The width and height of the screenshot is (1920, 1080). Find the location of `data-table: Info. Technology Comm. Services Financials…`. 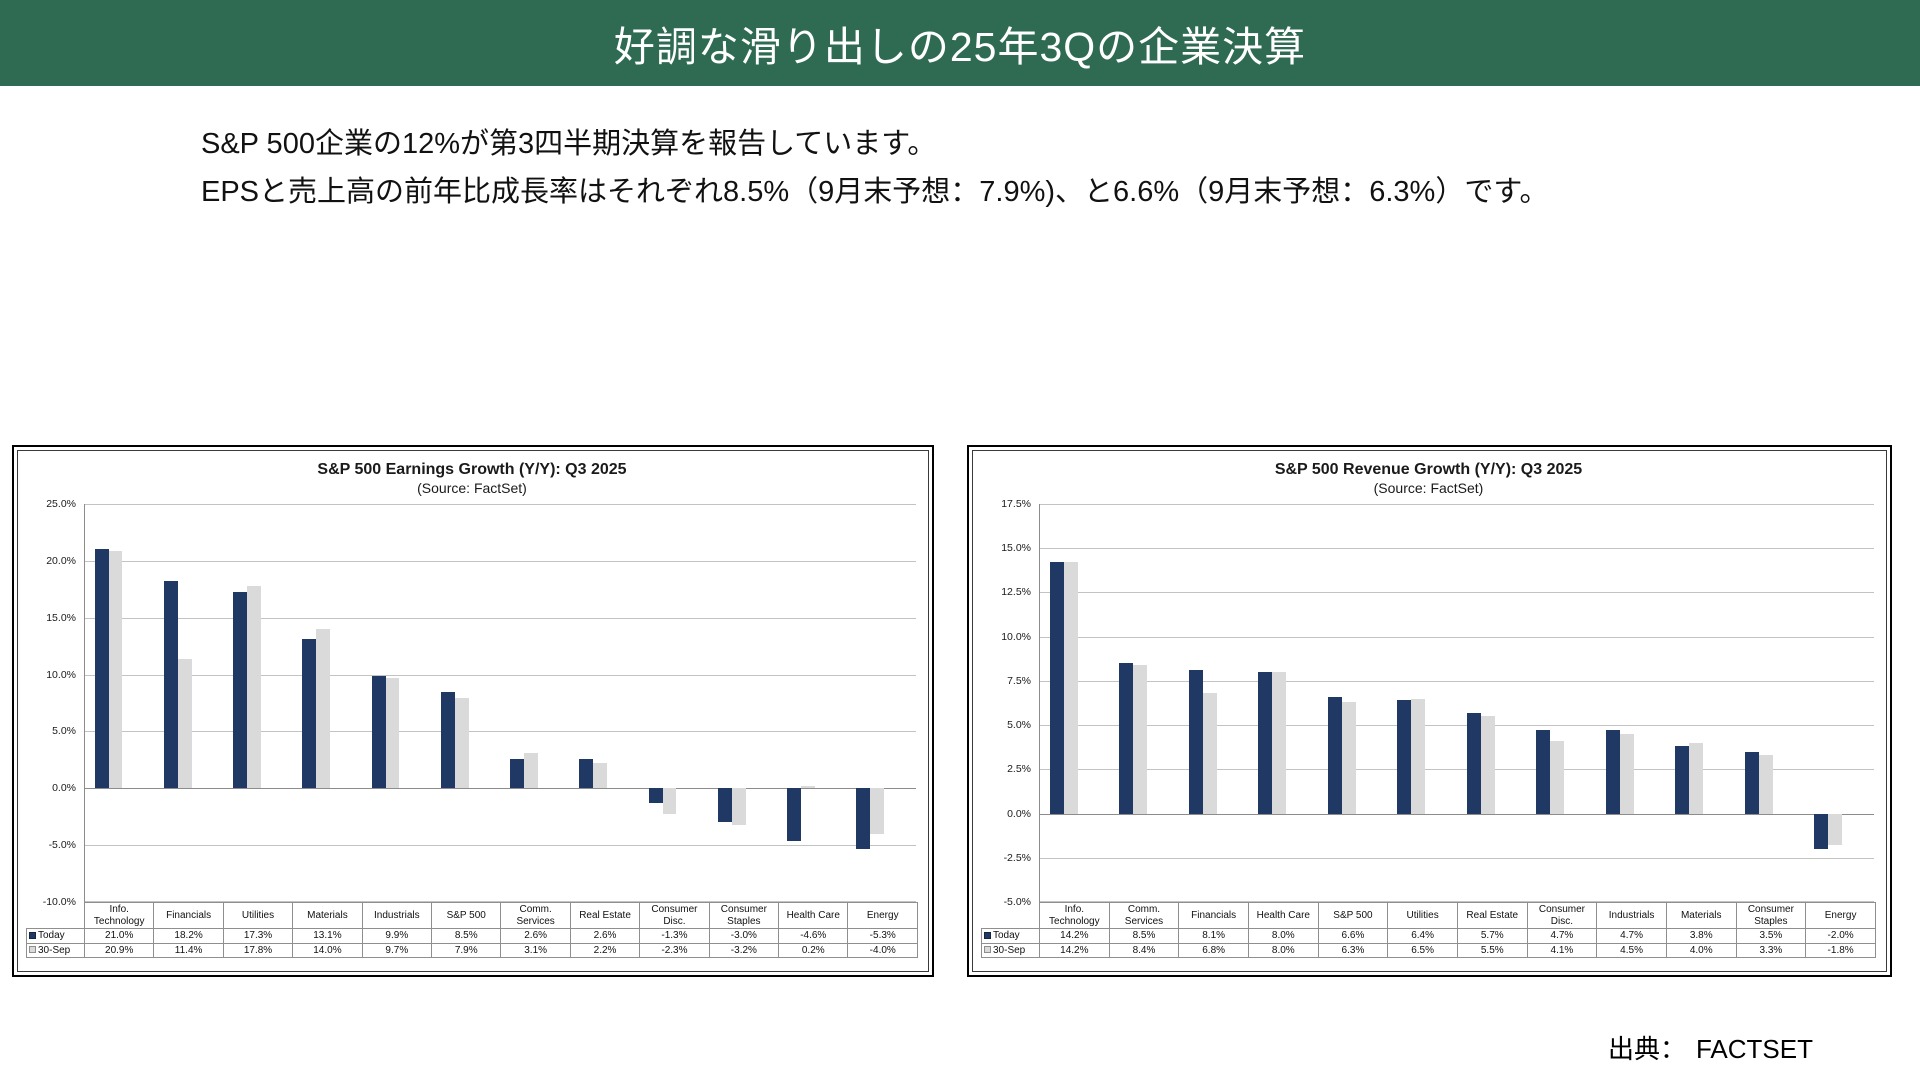

data-table: Info. Technology Comm. Services Financials… is located at coordinates (1428, 930).